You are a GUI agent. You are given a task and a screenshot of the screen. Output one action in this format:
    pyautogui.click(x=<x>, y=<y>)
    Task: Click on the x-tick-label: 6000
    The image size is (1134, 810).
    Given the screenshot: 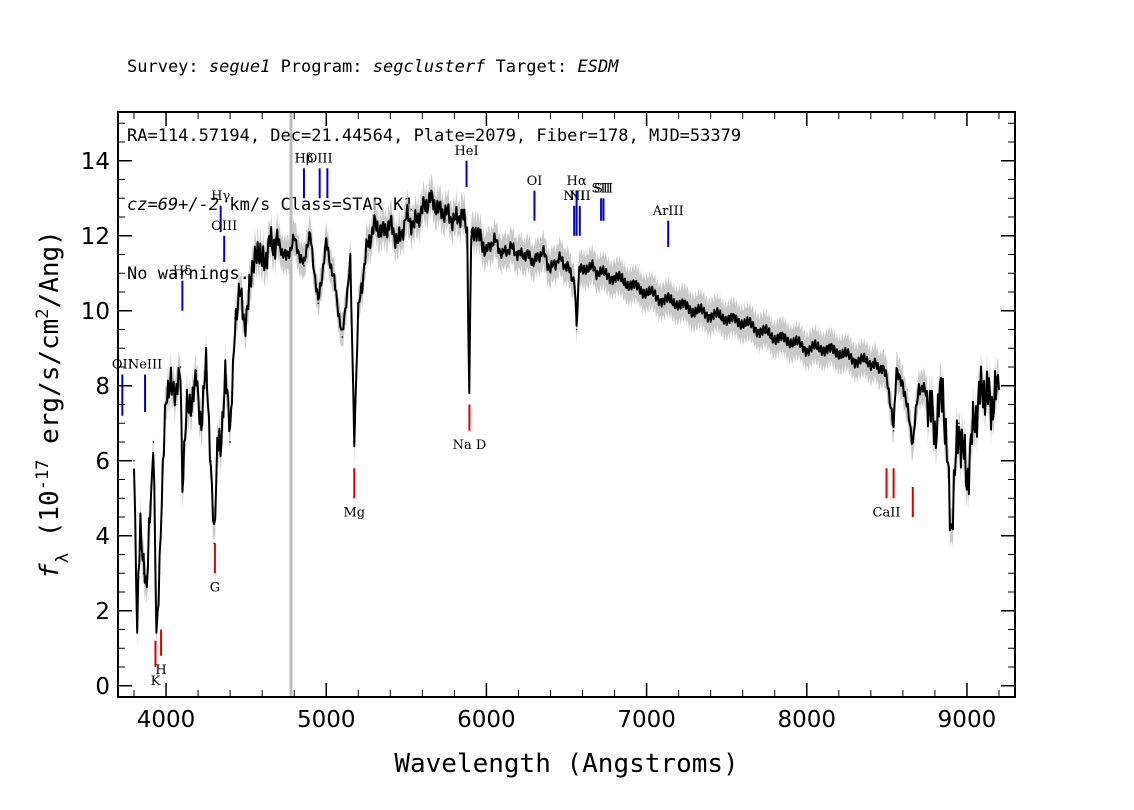 What is the action you would take?
    pyautogui.click(x=486, y=720)
    